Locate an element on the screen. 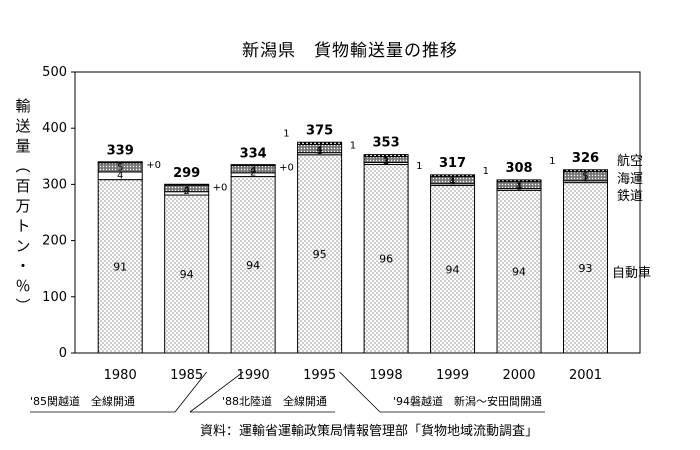  annotations: '85関越道 全線開通 '88北陸道 全線開通 '94磐越道 新潟～安田間開通 is located at coordinates (287, 392).